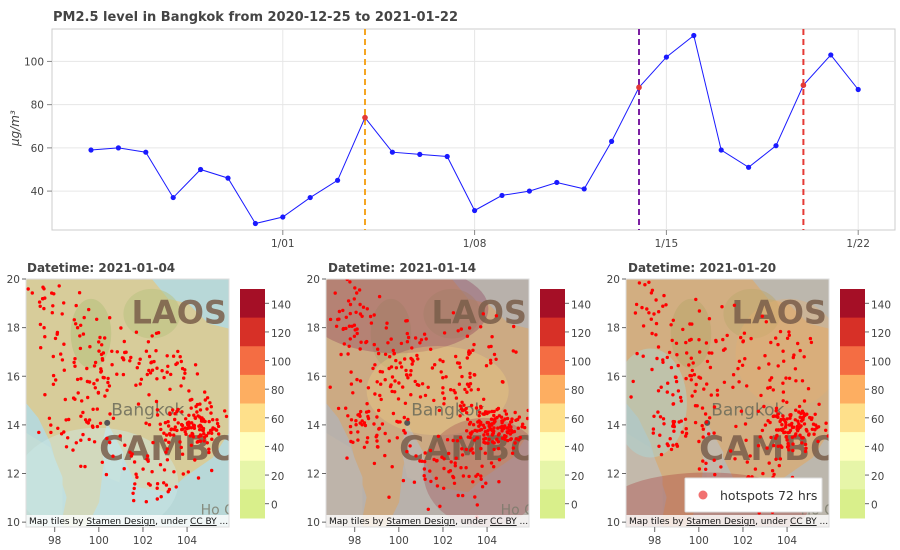  Describe the element at coordinates (34, 62) in the screenshot. I see `y-tick-label: 100` at that location.